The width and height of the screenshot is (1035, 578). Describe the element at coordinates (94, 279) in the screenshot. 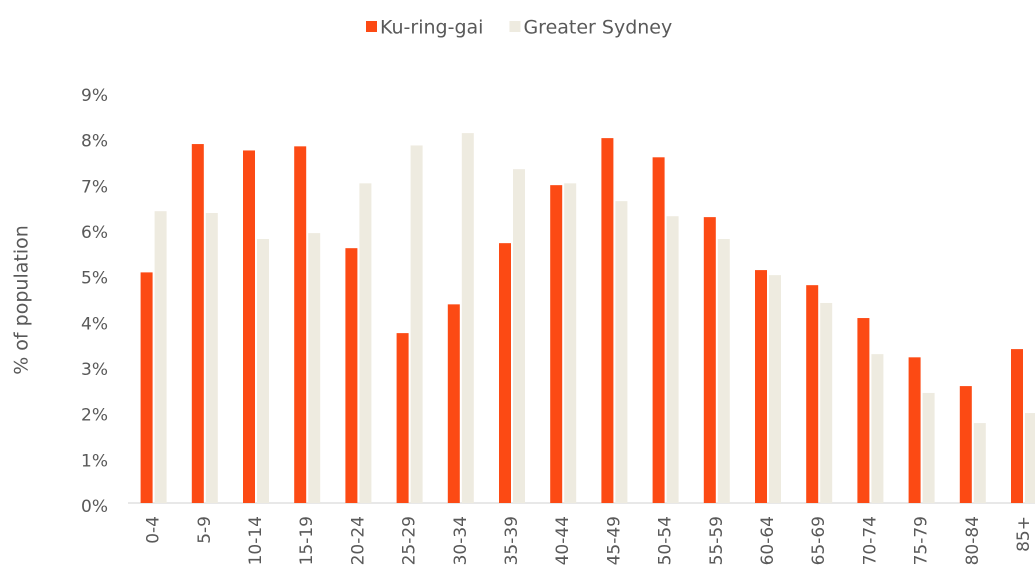

I see `y-tick-label: 5%` at that location.